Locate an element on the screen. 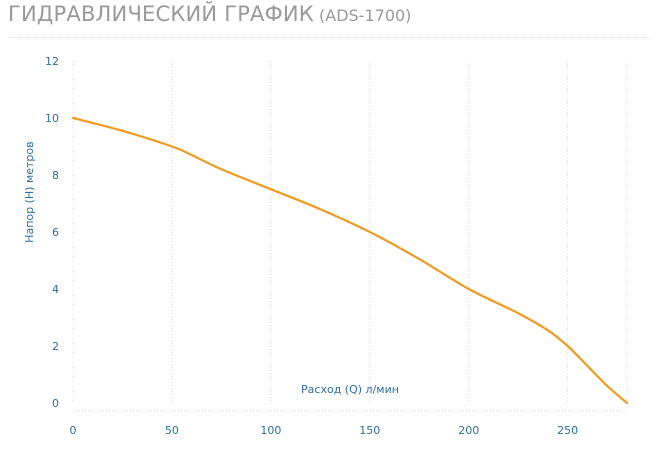 The width and height of the screenshot is (658, 450). y-tick-label: 8 is located at coordinates (55, 175).